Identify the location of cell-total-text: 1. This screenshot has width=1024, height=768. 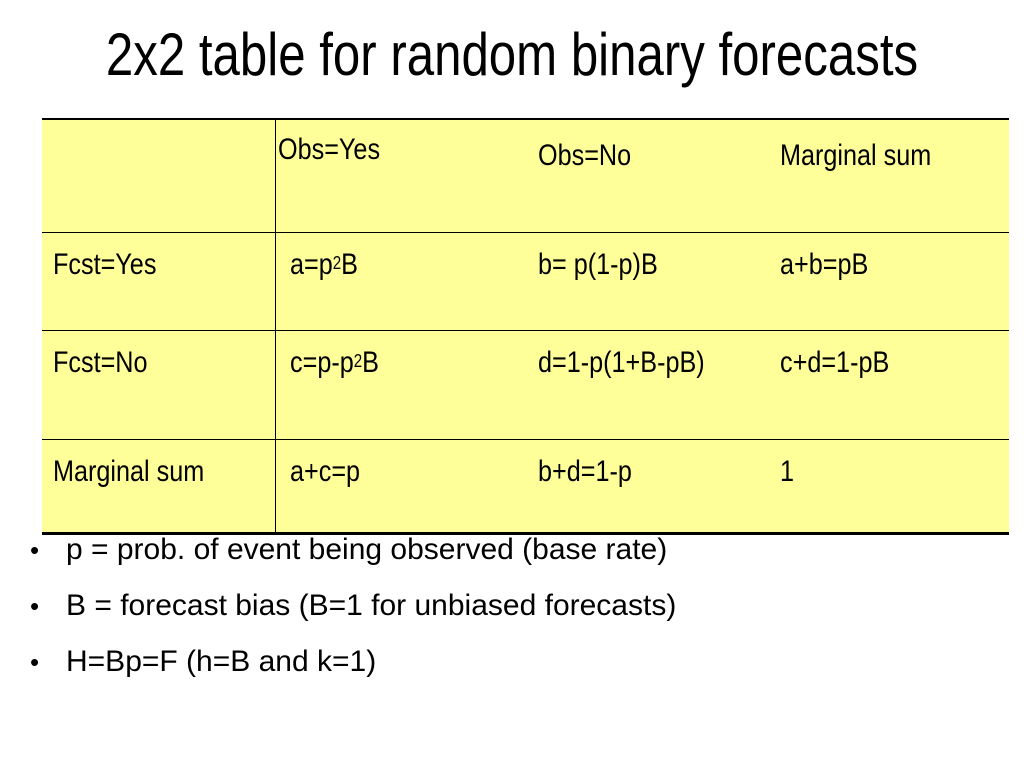
(787, 471).